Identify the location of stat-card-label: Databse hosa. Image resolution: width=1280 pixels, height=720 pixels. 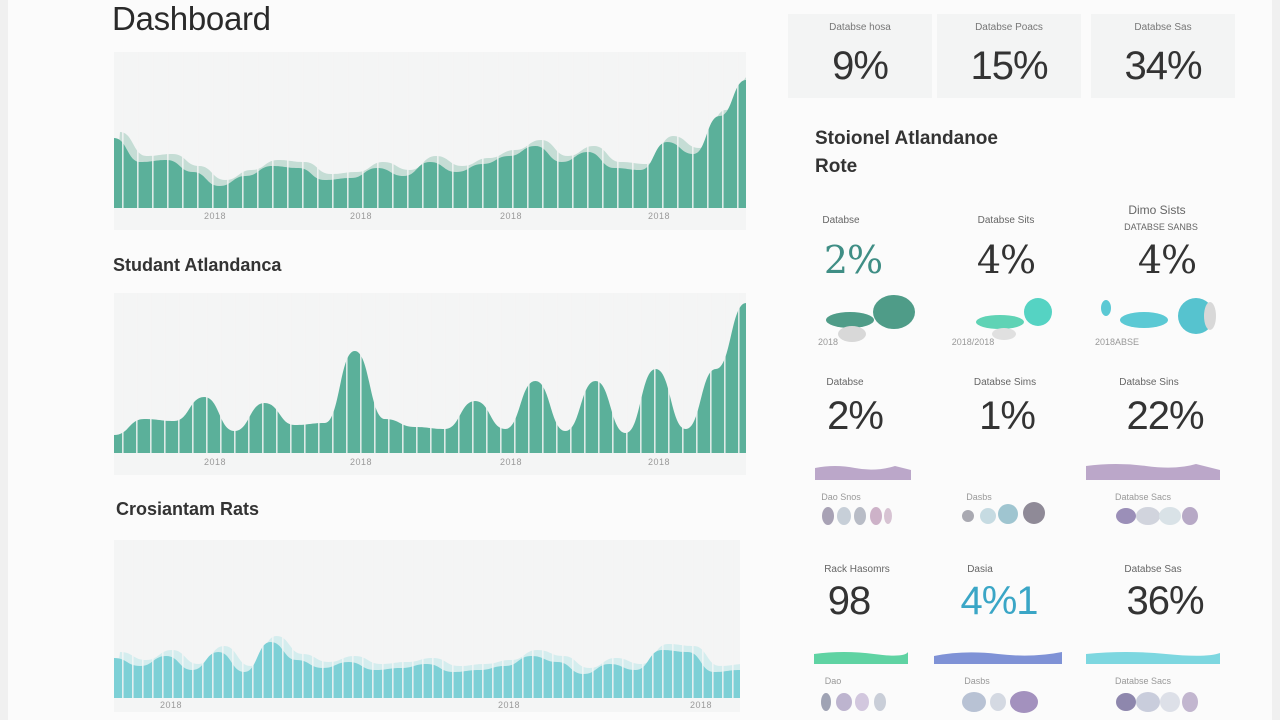
(860, 27).